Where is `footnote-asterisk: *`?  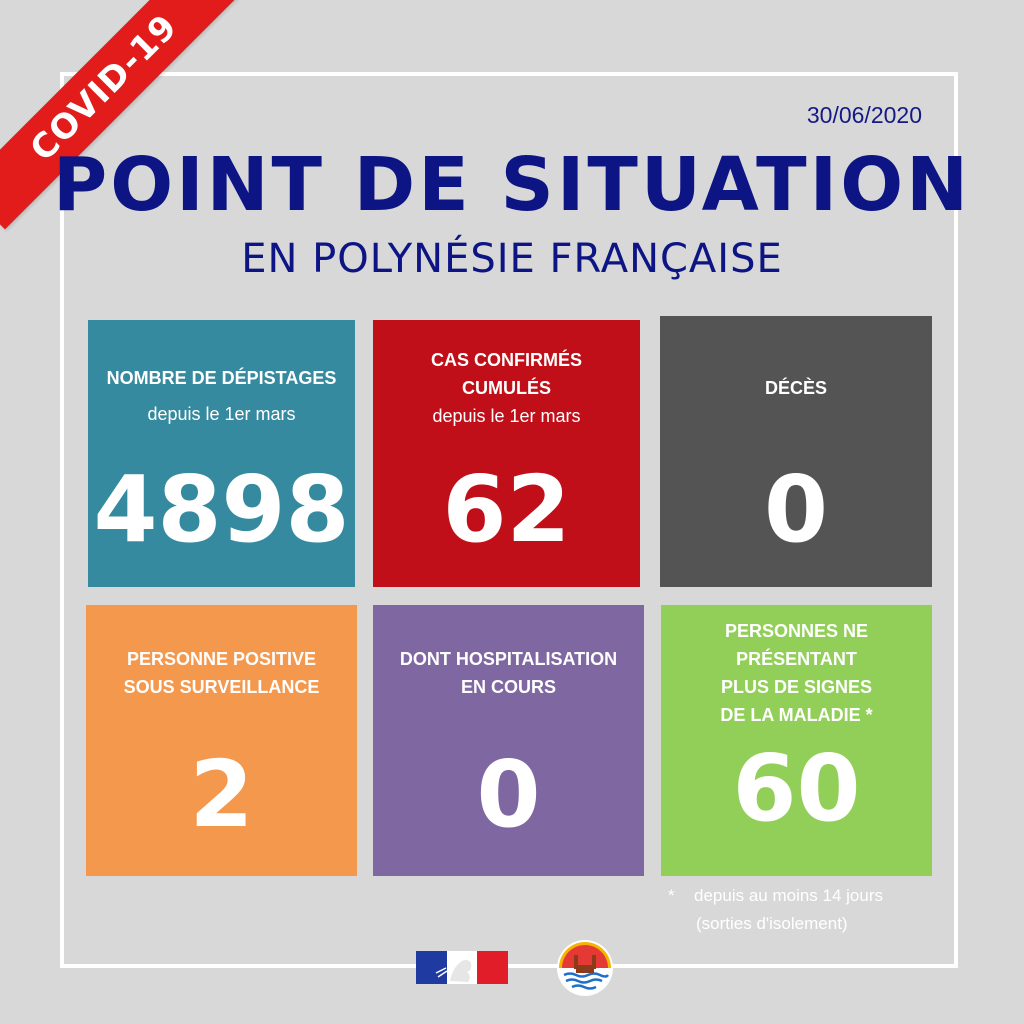 footnote-asterisk: * is located at coordinates (671, 895).